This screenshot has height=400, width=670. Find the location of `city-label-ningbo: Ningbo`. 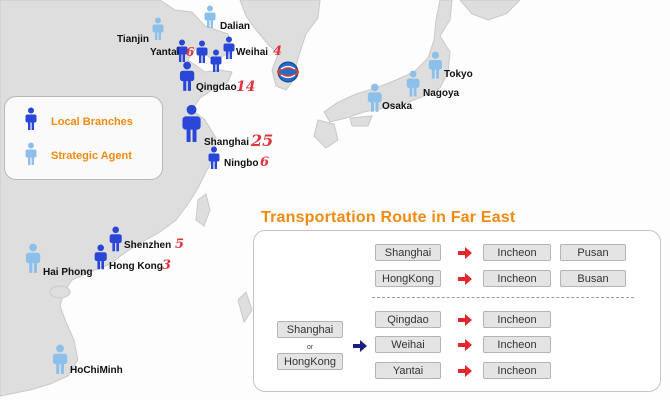

city-label-ningbo: Ningbo is located at coordinates (241, 163).